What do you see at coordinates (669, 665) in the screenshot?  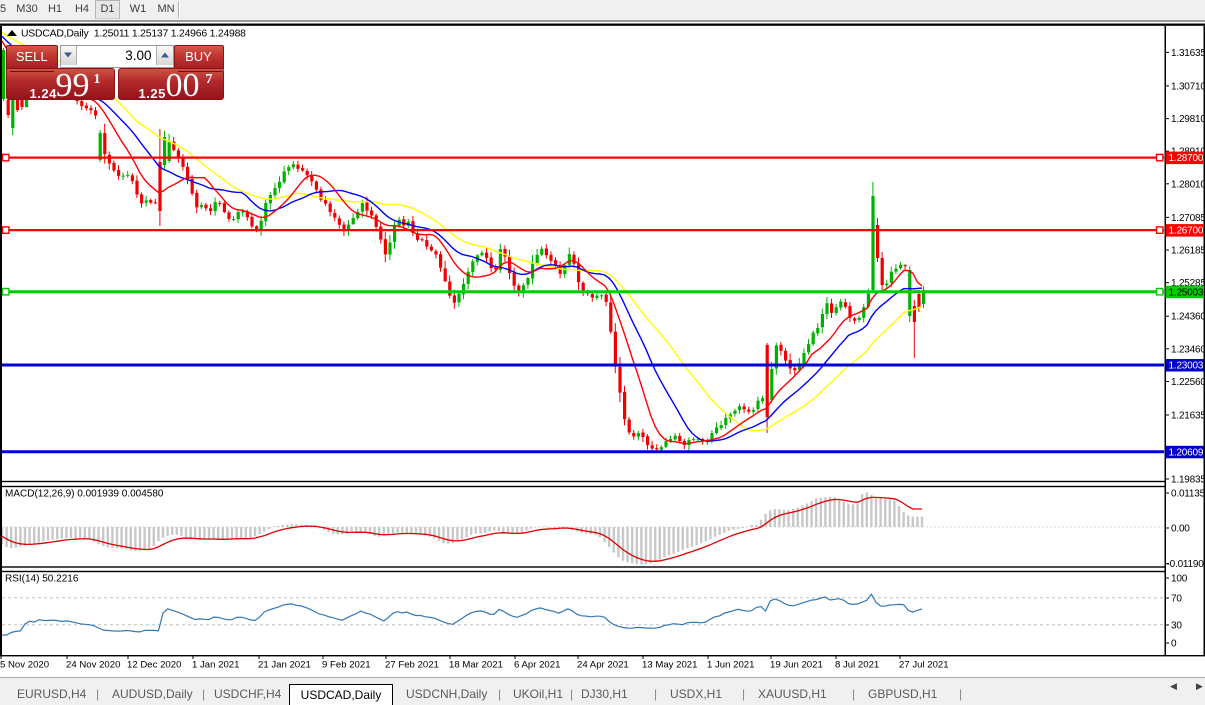 I see `svg-text: 13 May 2021` at bounding box center [669, 665].